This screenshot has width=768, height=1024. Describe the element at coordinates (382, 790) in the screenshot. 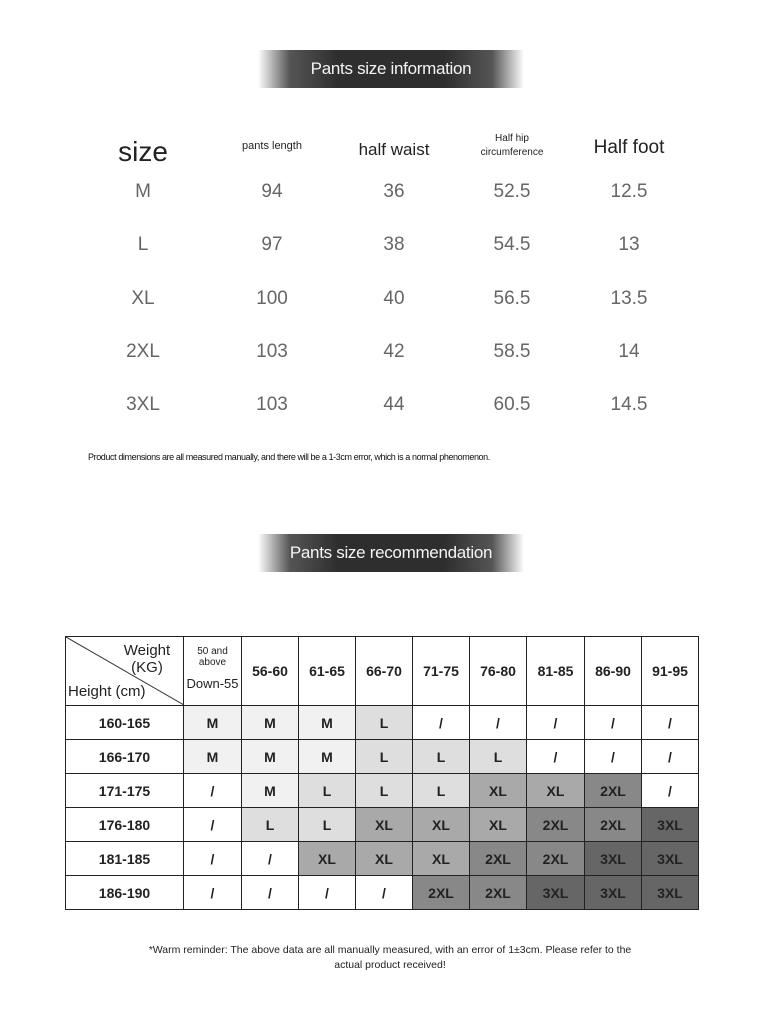

I see `recommendation-row: 171-175/M L L L XL XL 2XL /` at that location.